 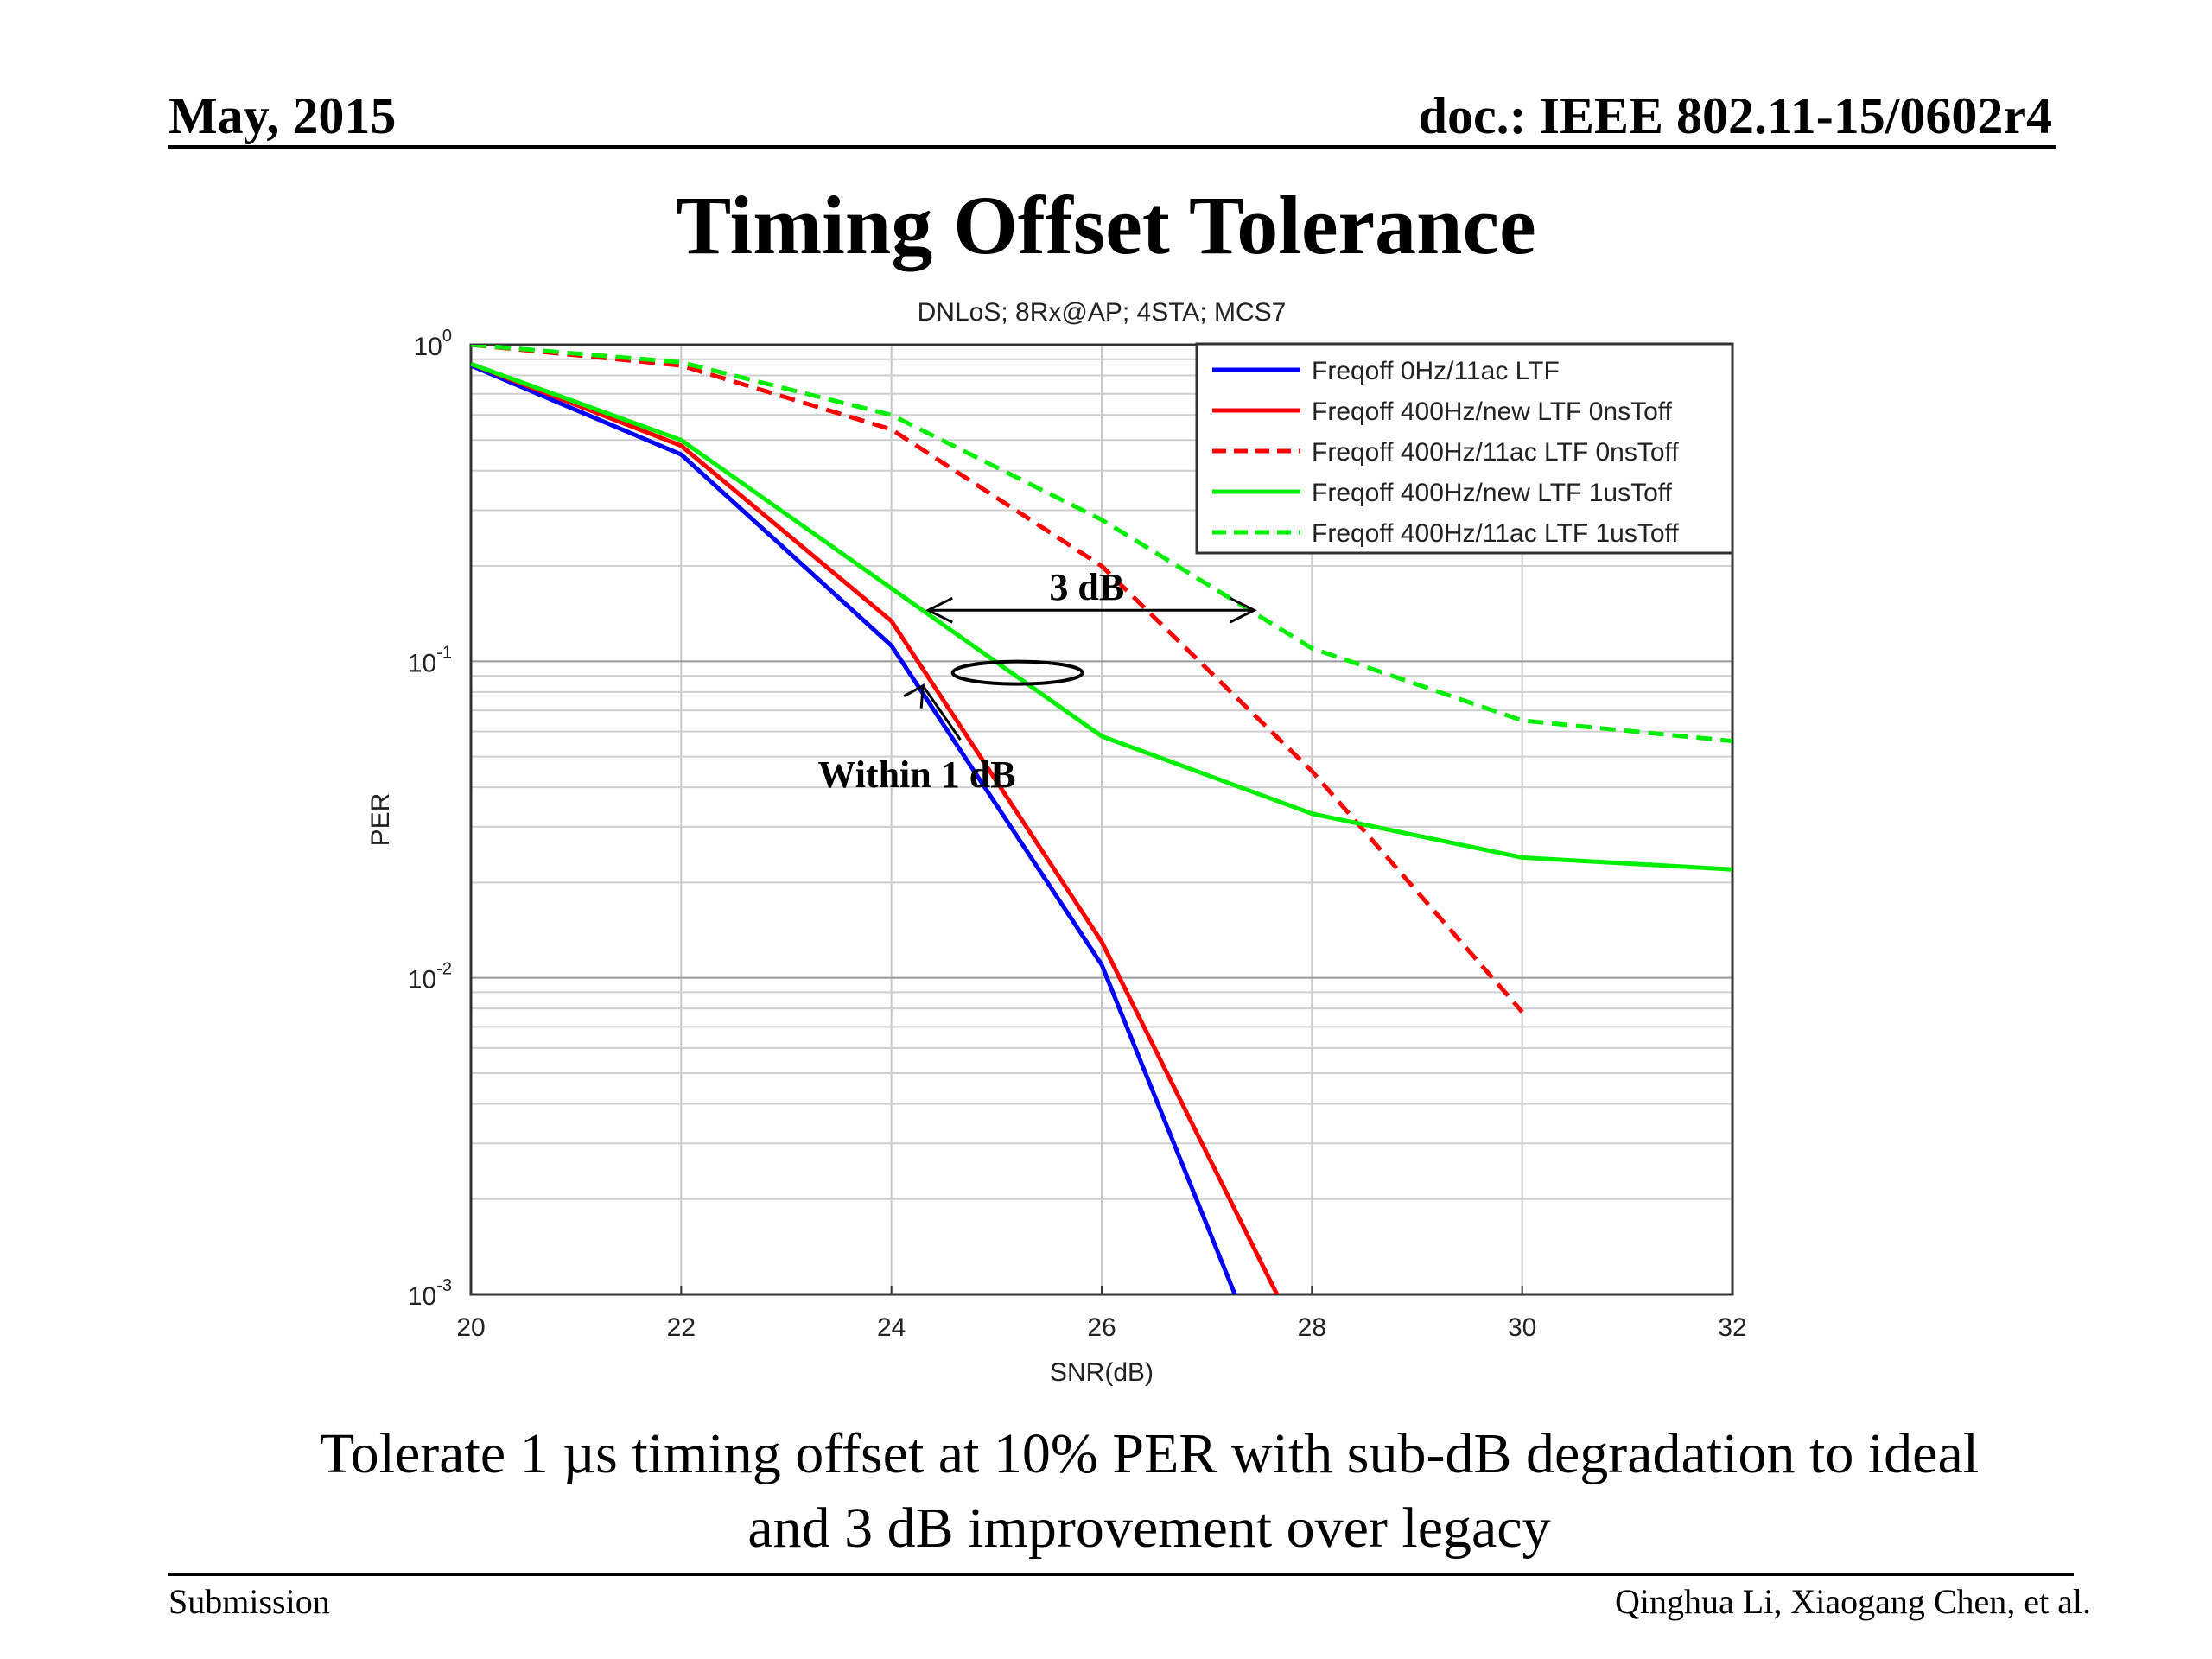 What do you see at coordinates (430, 660) in the screenshot?
I see `y-tick-label: 10⁻¹` at bounding box center [430, 660].